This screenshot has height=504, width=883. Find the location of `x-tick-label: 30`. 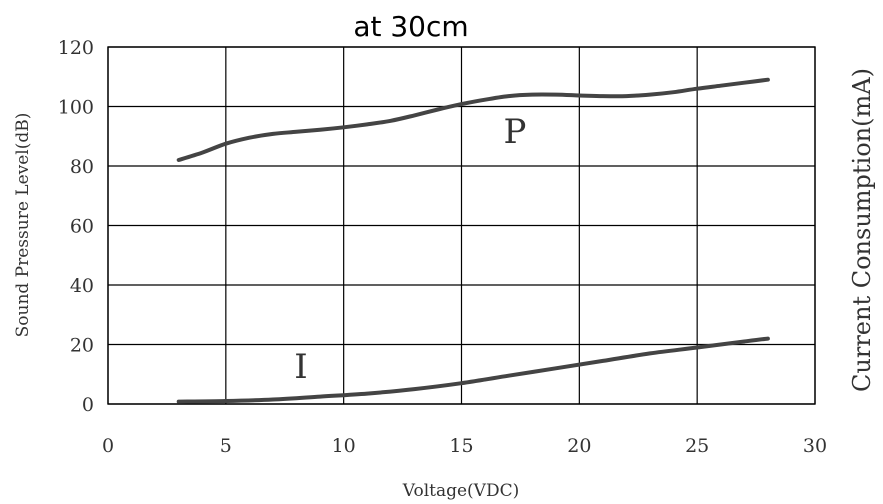

x-tick-label: 30 is located at coordinates (815, 446).